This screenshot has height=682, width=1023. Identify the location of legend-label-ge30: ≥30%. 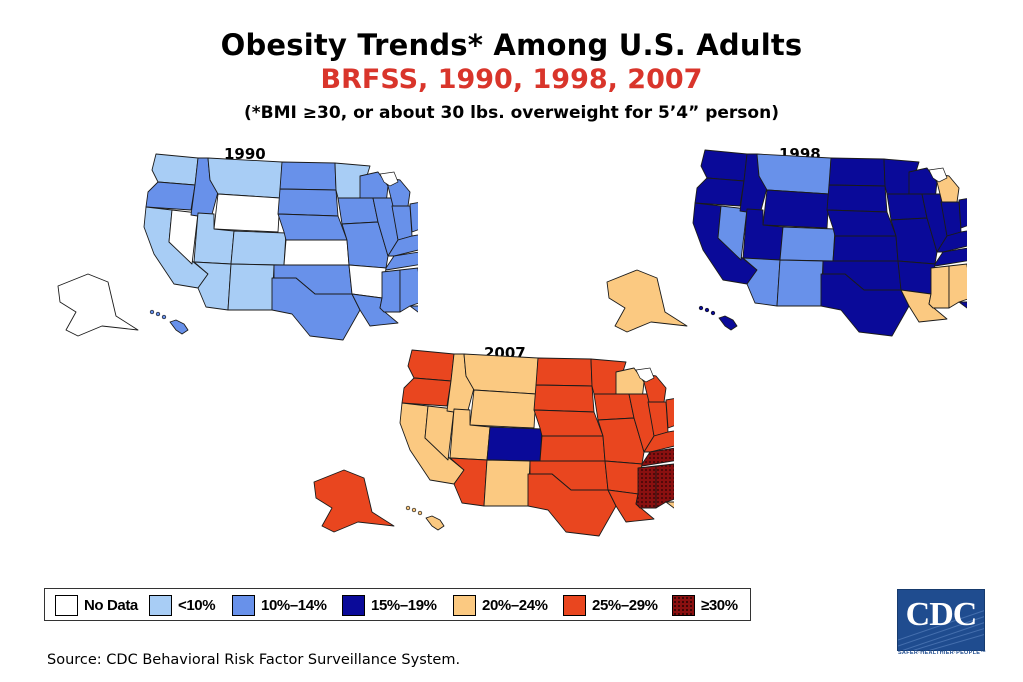
(719, 605).